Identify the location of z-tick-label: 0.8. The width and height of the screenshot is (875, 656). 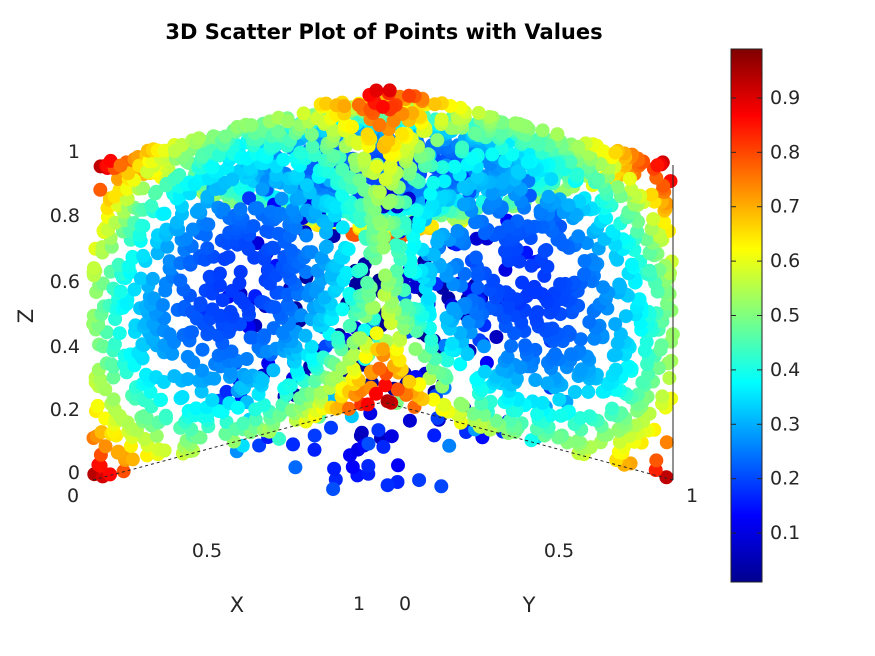
(65, 216).